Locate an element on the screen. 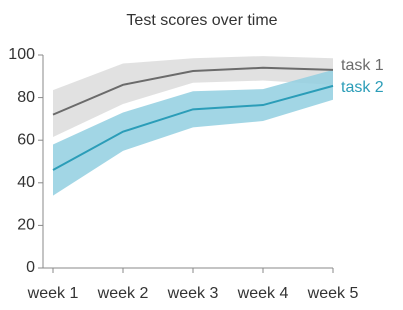  legend-label: task 1 is located at coordinates (362, 65).